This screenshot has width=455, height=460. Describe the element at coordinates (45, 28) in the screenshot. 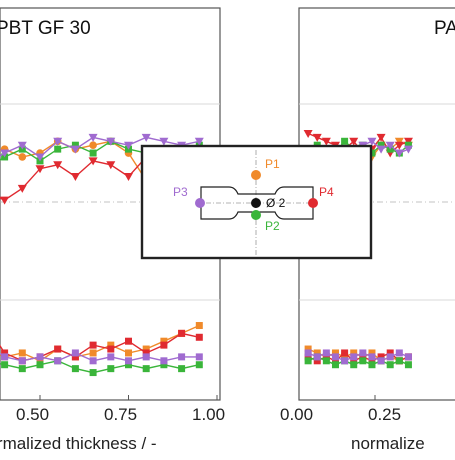

I see `left-panel-title: PBT GF 30` at that location.